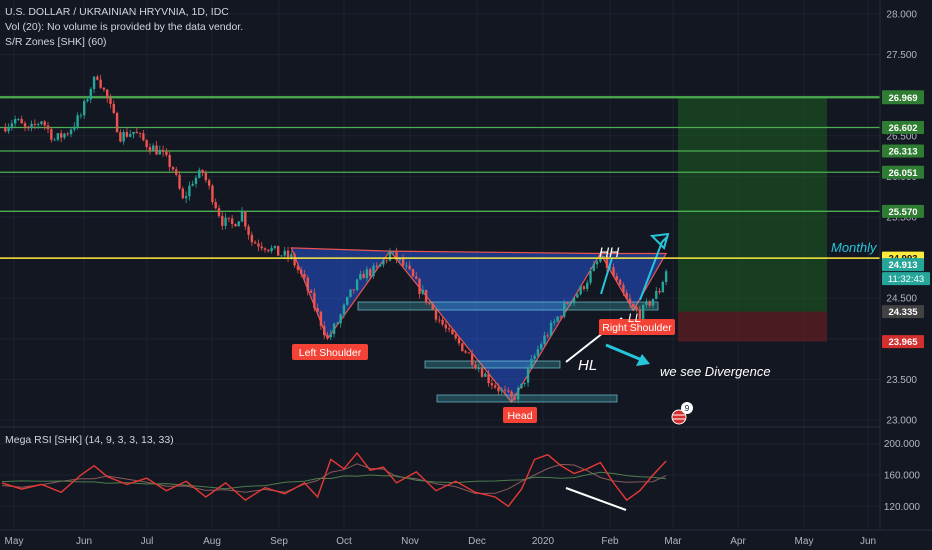 The image size is (932, 550). I want to click on rsi-legend: Mega RSI [SHK] (14, 9, 3, 3, 13, 33), so click(89, 440).